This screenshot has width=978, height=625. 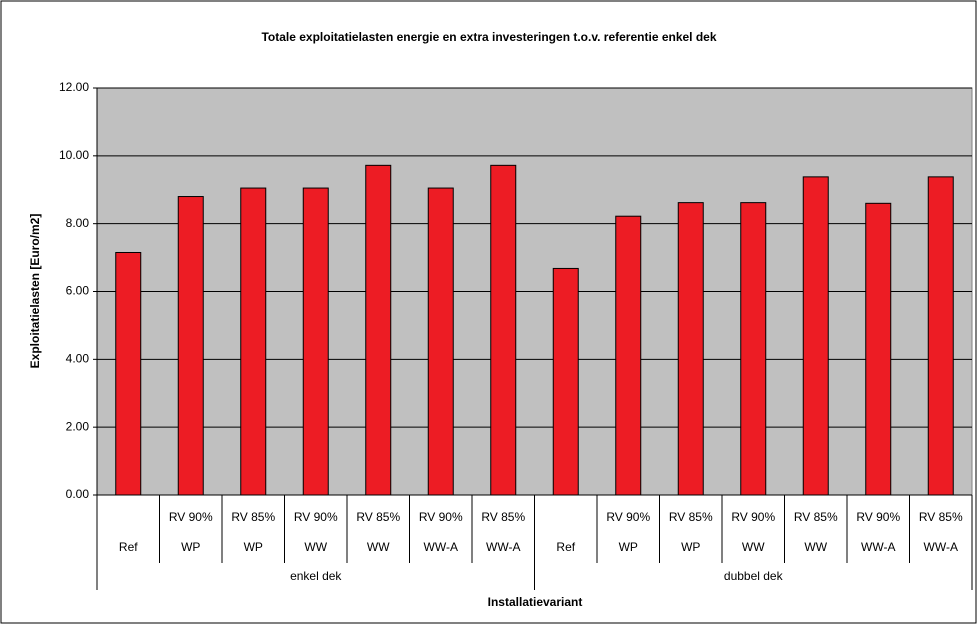 What do you see at coordinates (78, 494) in the screenshot?
I see `y-tick-label: 0.00` at bounding box center [78, 494].